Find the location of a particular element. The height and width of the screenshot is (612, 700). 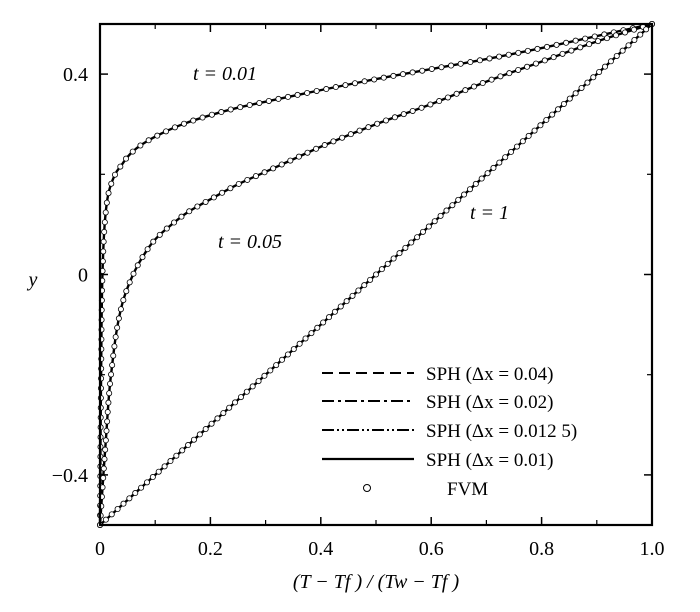

legend-label-dx-0-0125: SPH (Δx = 0.012 5) is located at coordinates (501, 431).